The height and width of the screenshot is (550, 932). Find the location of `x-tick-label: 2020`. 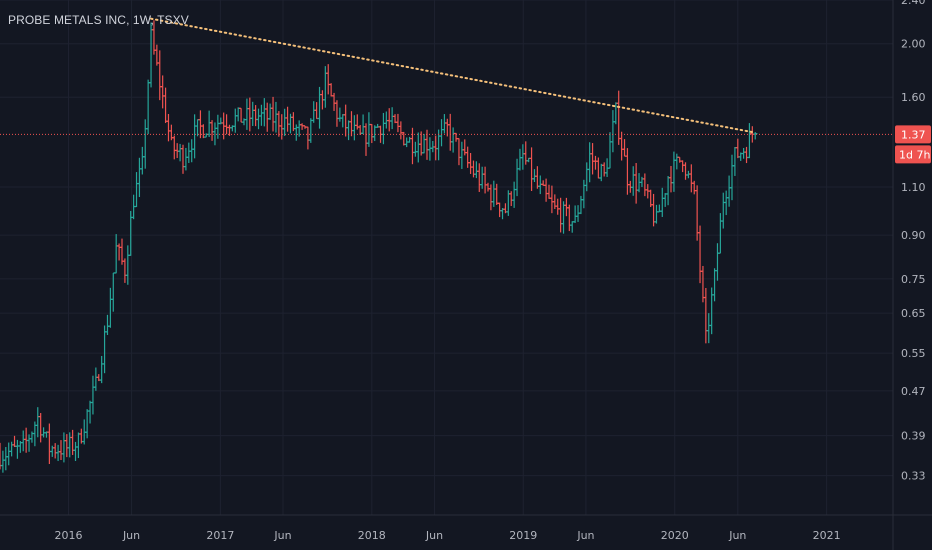

x-tick-label: 2020 is located at coordinates (675, 535).